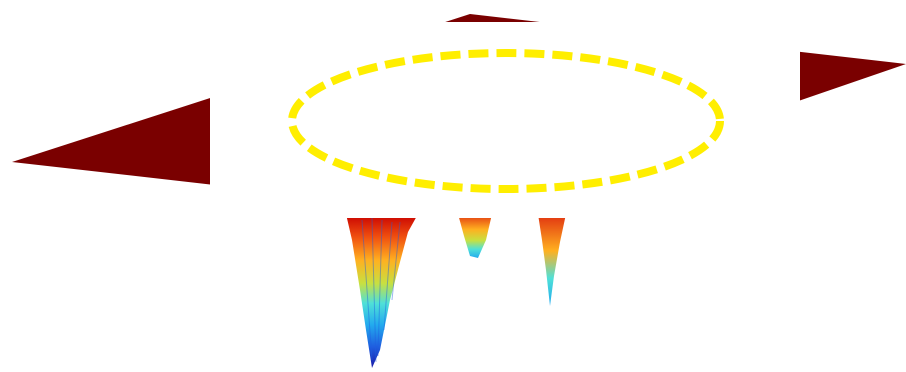 This screenshot has width=906, height=372. I want to click on surface-spikes, so click(456, 291).